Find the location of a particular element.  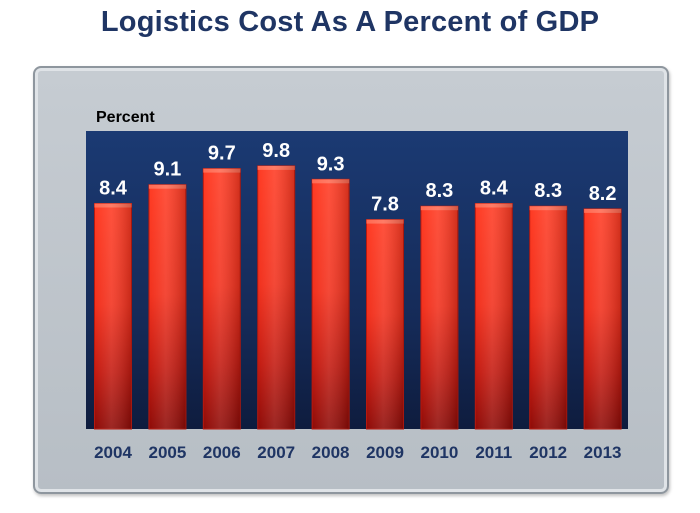

x-tick-label: 2011 is located at coordinates (493, 452).